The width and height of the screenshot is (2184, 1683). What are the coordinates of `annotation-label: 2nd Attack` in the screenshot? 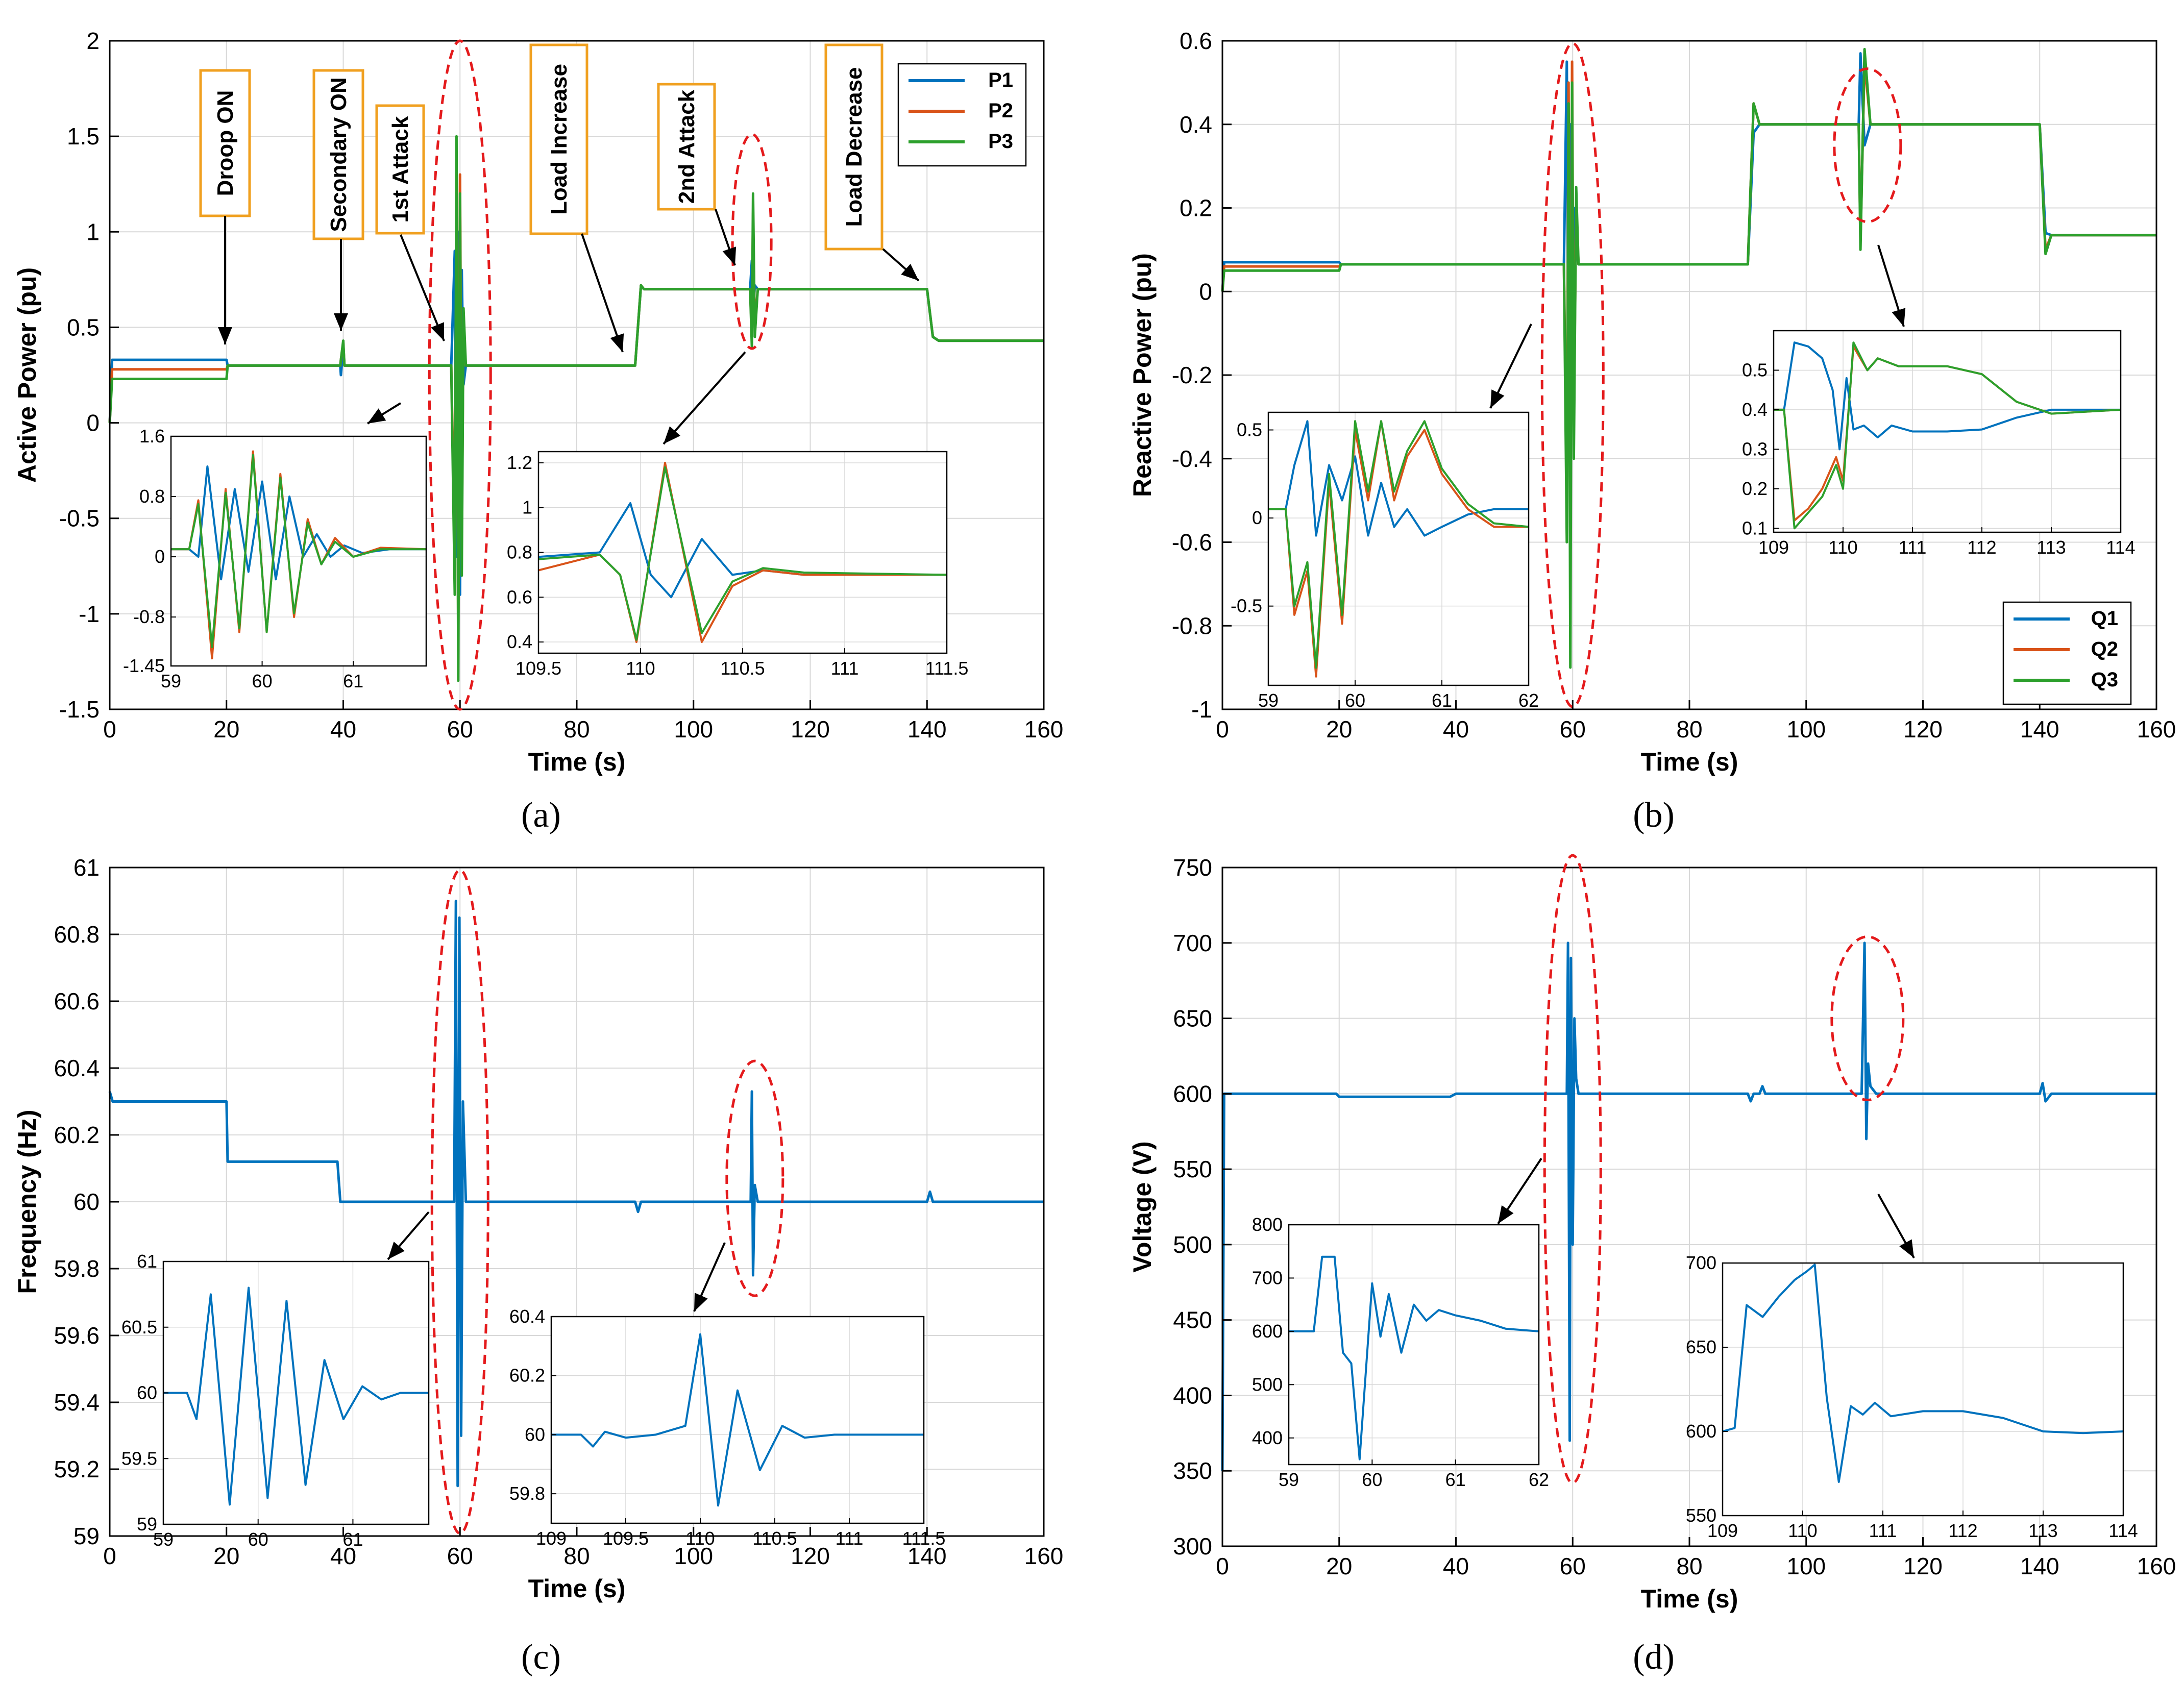 It's located at (686, 146).